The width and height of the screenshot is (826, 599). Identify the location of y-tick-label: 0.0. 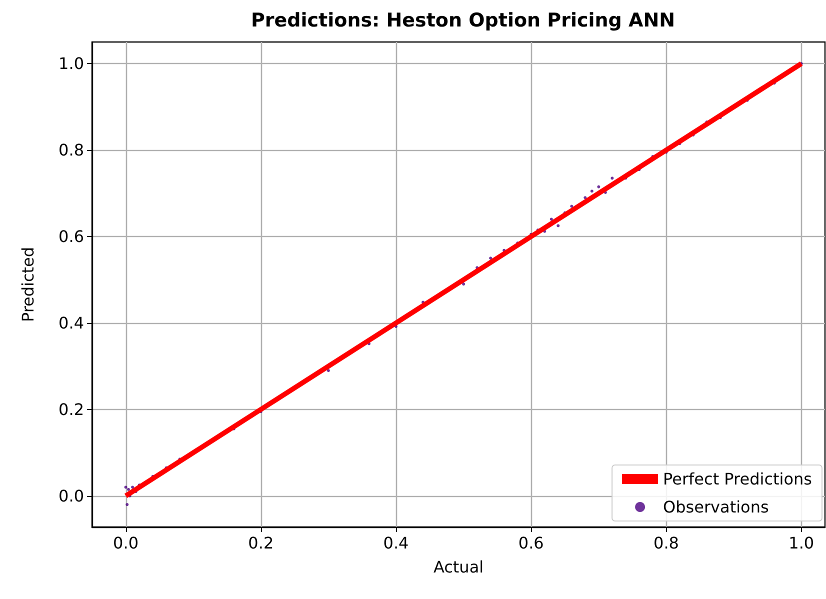
(71, 496).